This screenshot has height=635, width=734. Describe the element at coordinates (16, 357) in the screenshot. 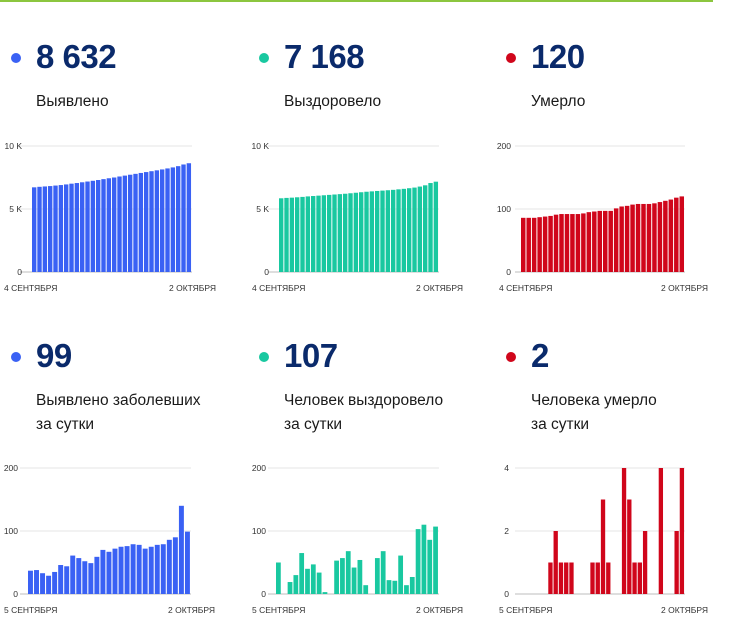

I see `detected-daily-dot-icon` at that location.